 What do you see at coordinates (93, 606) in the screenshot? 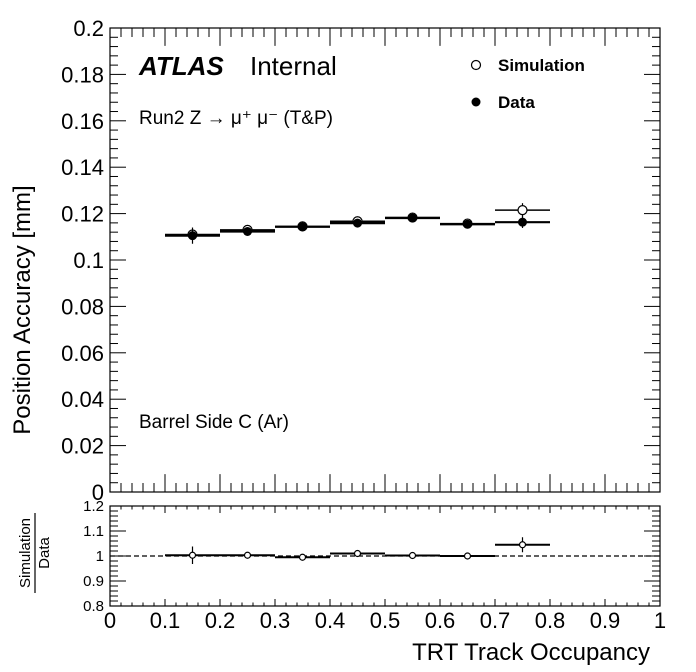
I see `ratio-y-tick-label: 0.8` at bounding box center [93, 606].